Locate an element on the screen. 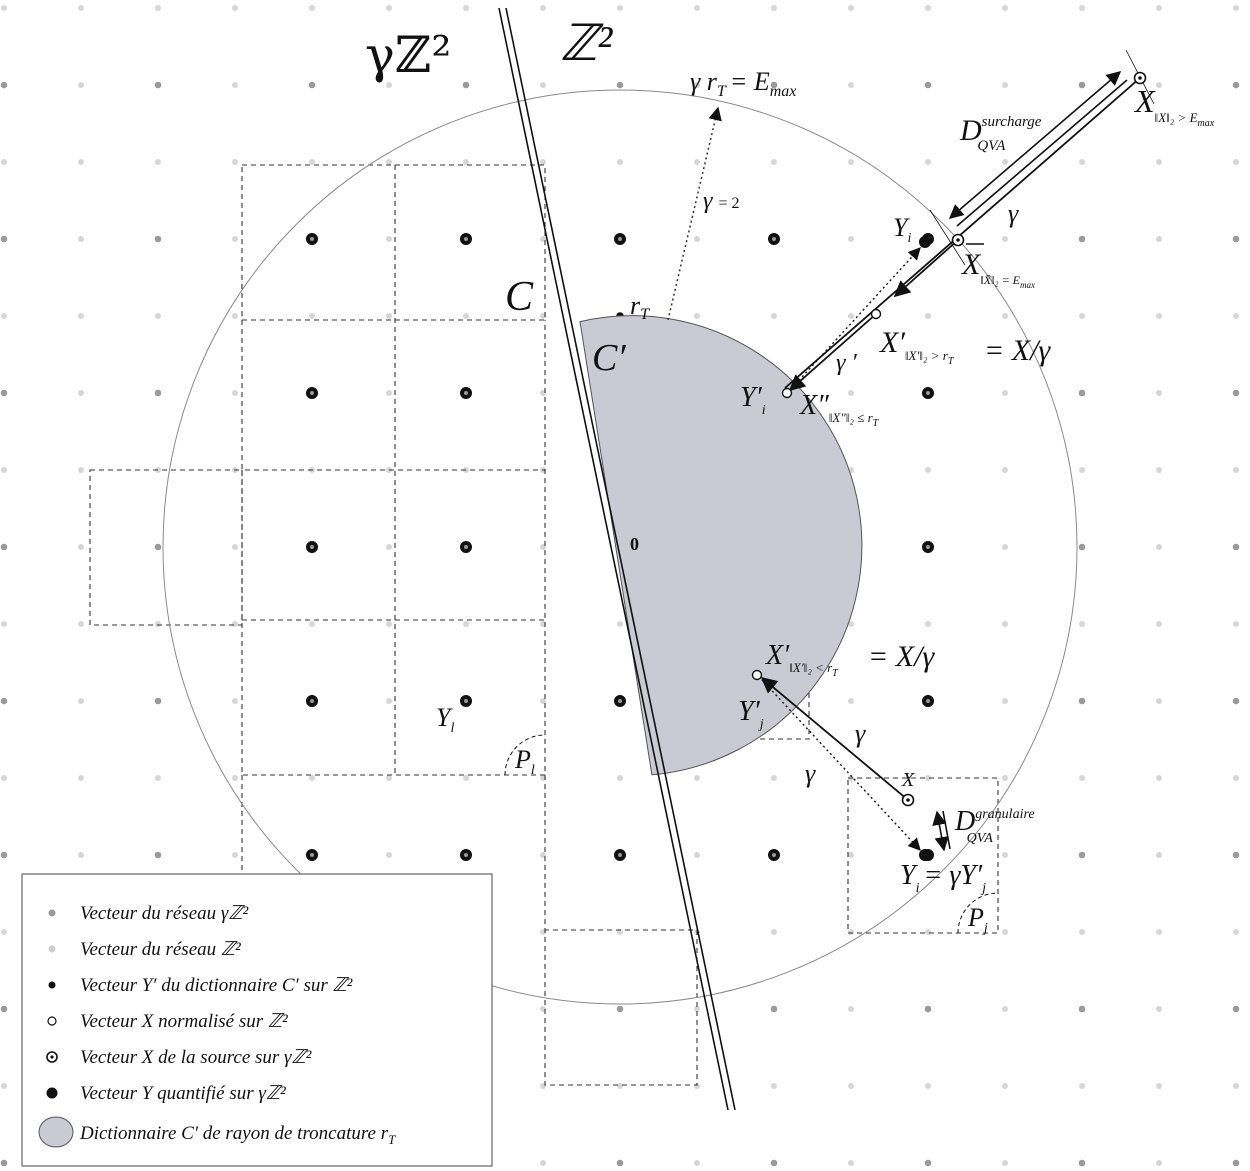 Image resolution: width=1250 pixels, height=1171 pixels. label-C: C is located at coordinates (519, 297).